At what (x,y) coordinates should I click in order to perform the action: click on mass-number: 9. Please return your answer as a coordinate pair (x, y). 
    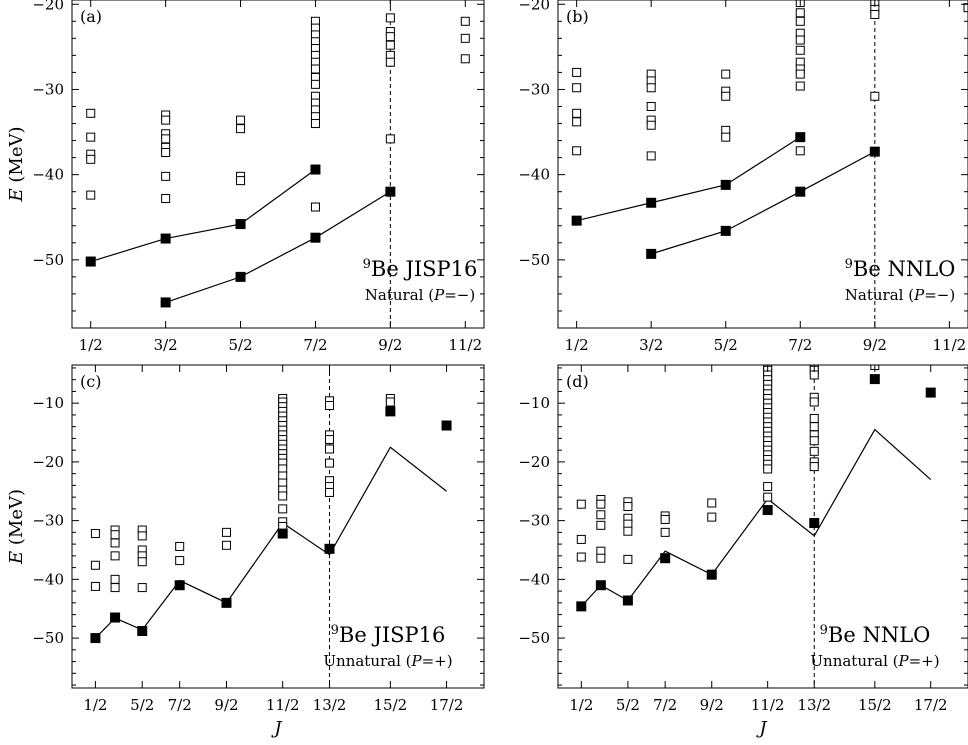
    Looking at the image, I should click on (367, 264).